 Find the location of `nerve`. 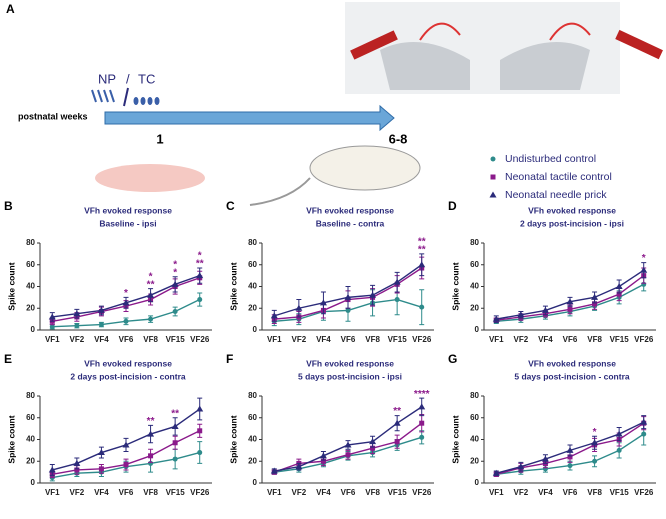

nerve is located at coordinates (440, 31).